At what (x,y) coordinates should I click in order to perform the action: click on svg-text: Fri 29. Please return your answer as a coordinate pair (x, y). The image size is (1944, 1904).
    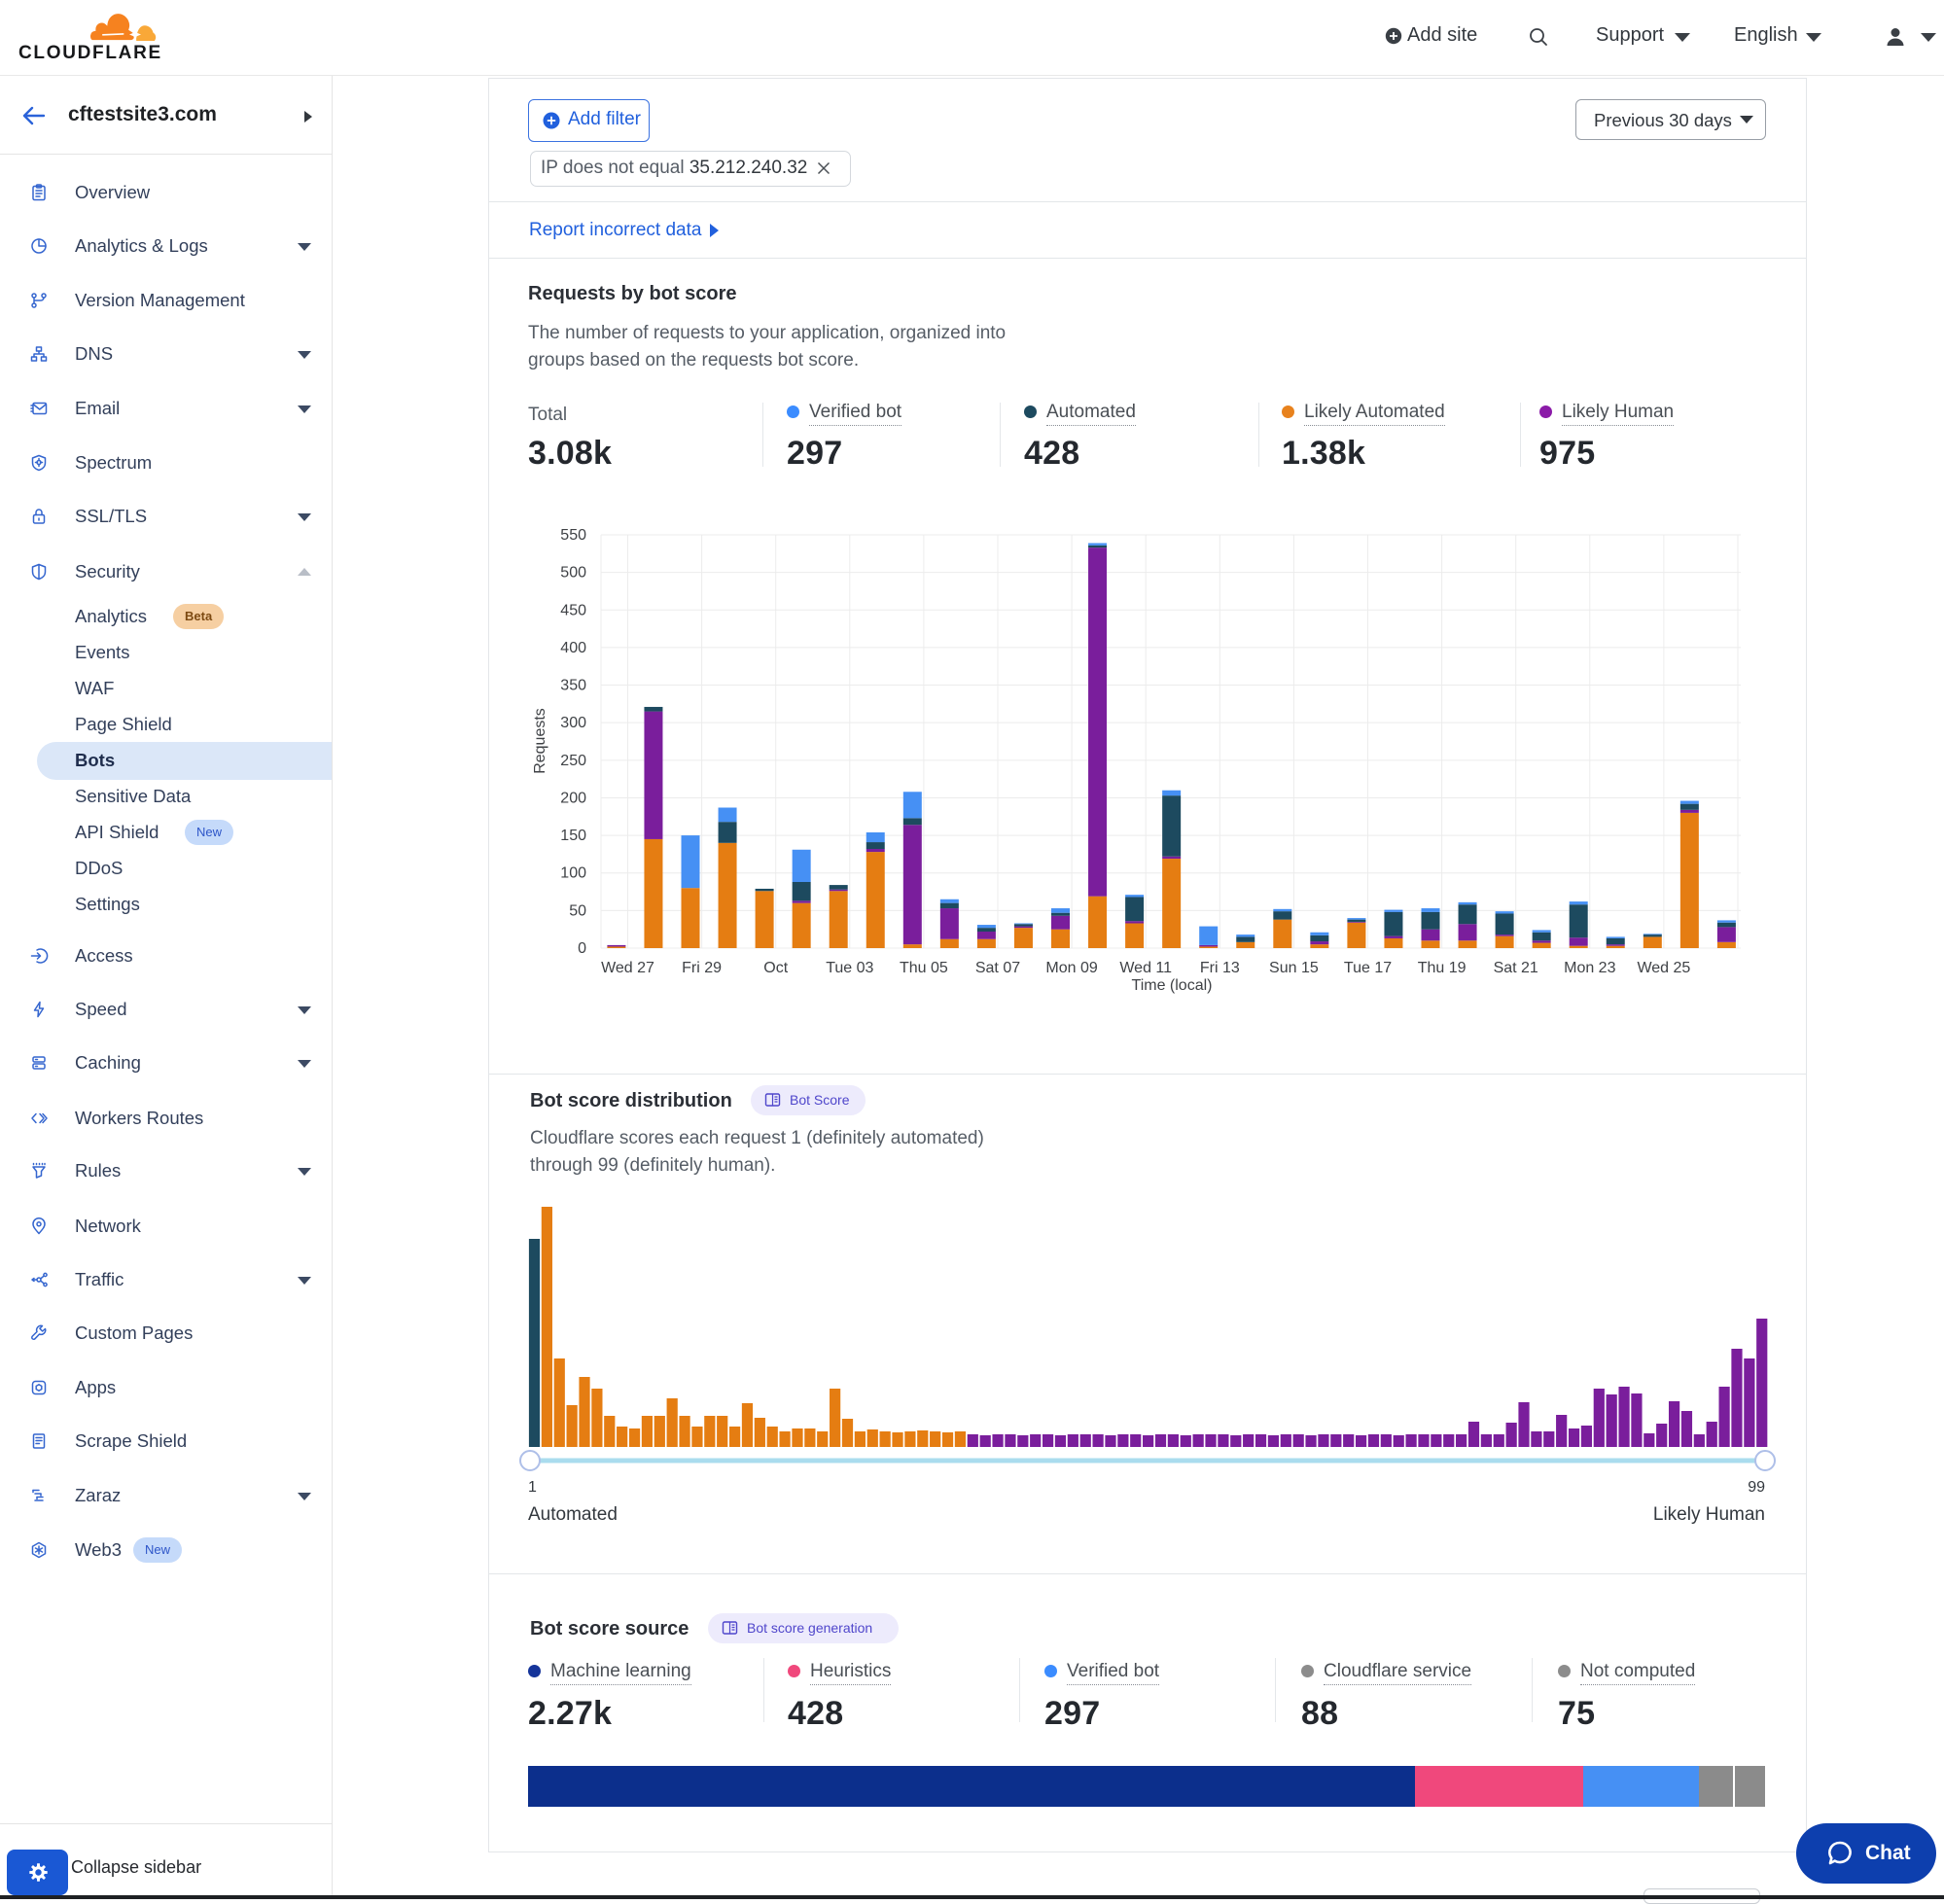
    Looking at the image, I should click on (702, 968).